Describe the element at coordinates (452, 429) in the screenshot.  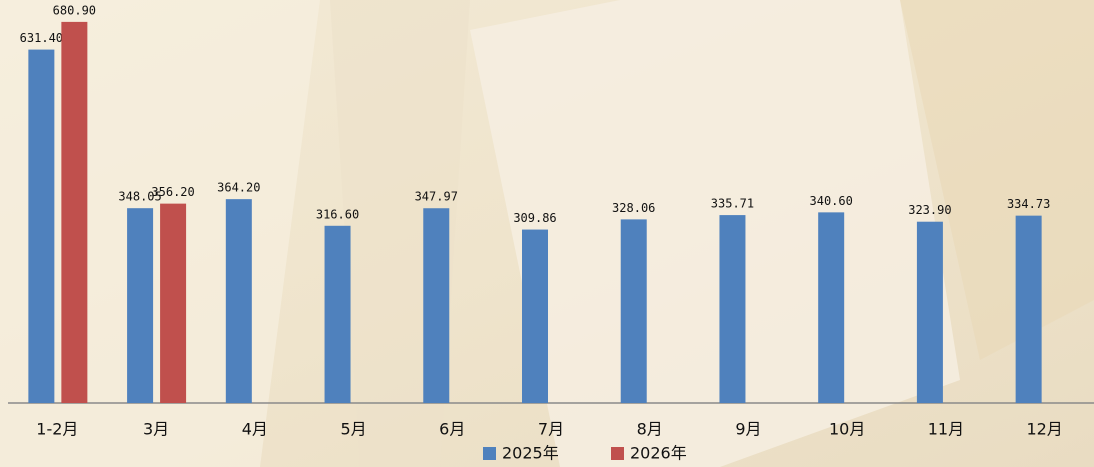
I see `x-tick-label: 6月` at that location.